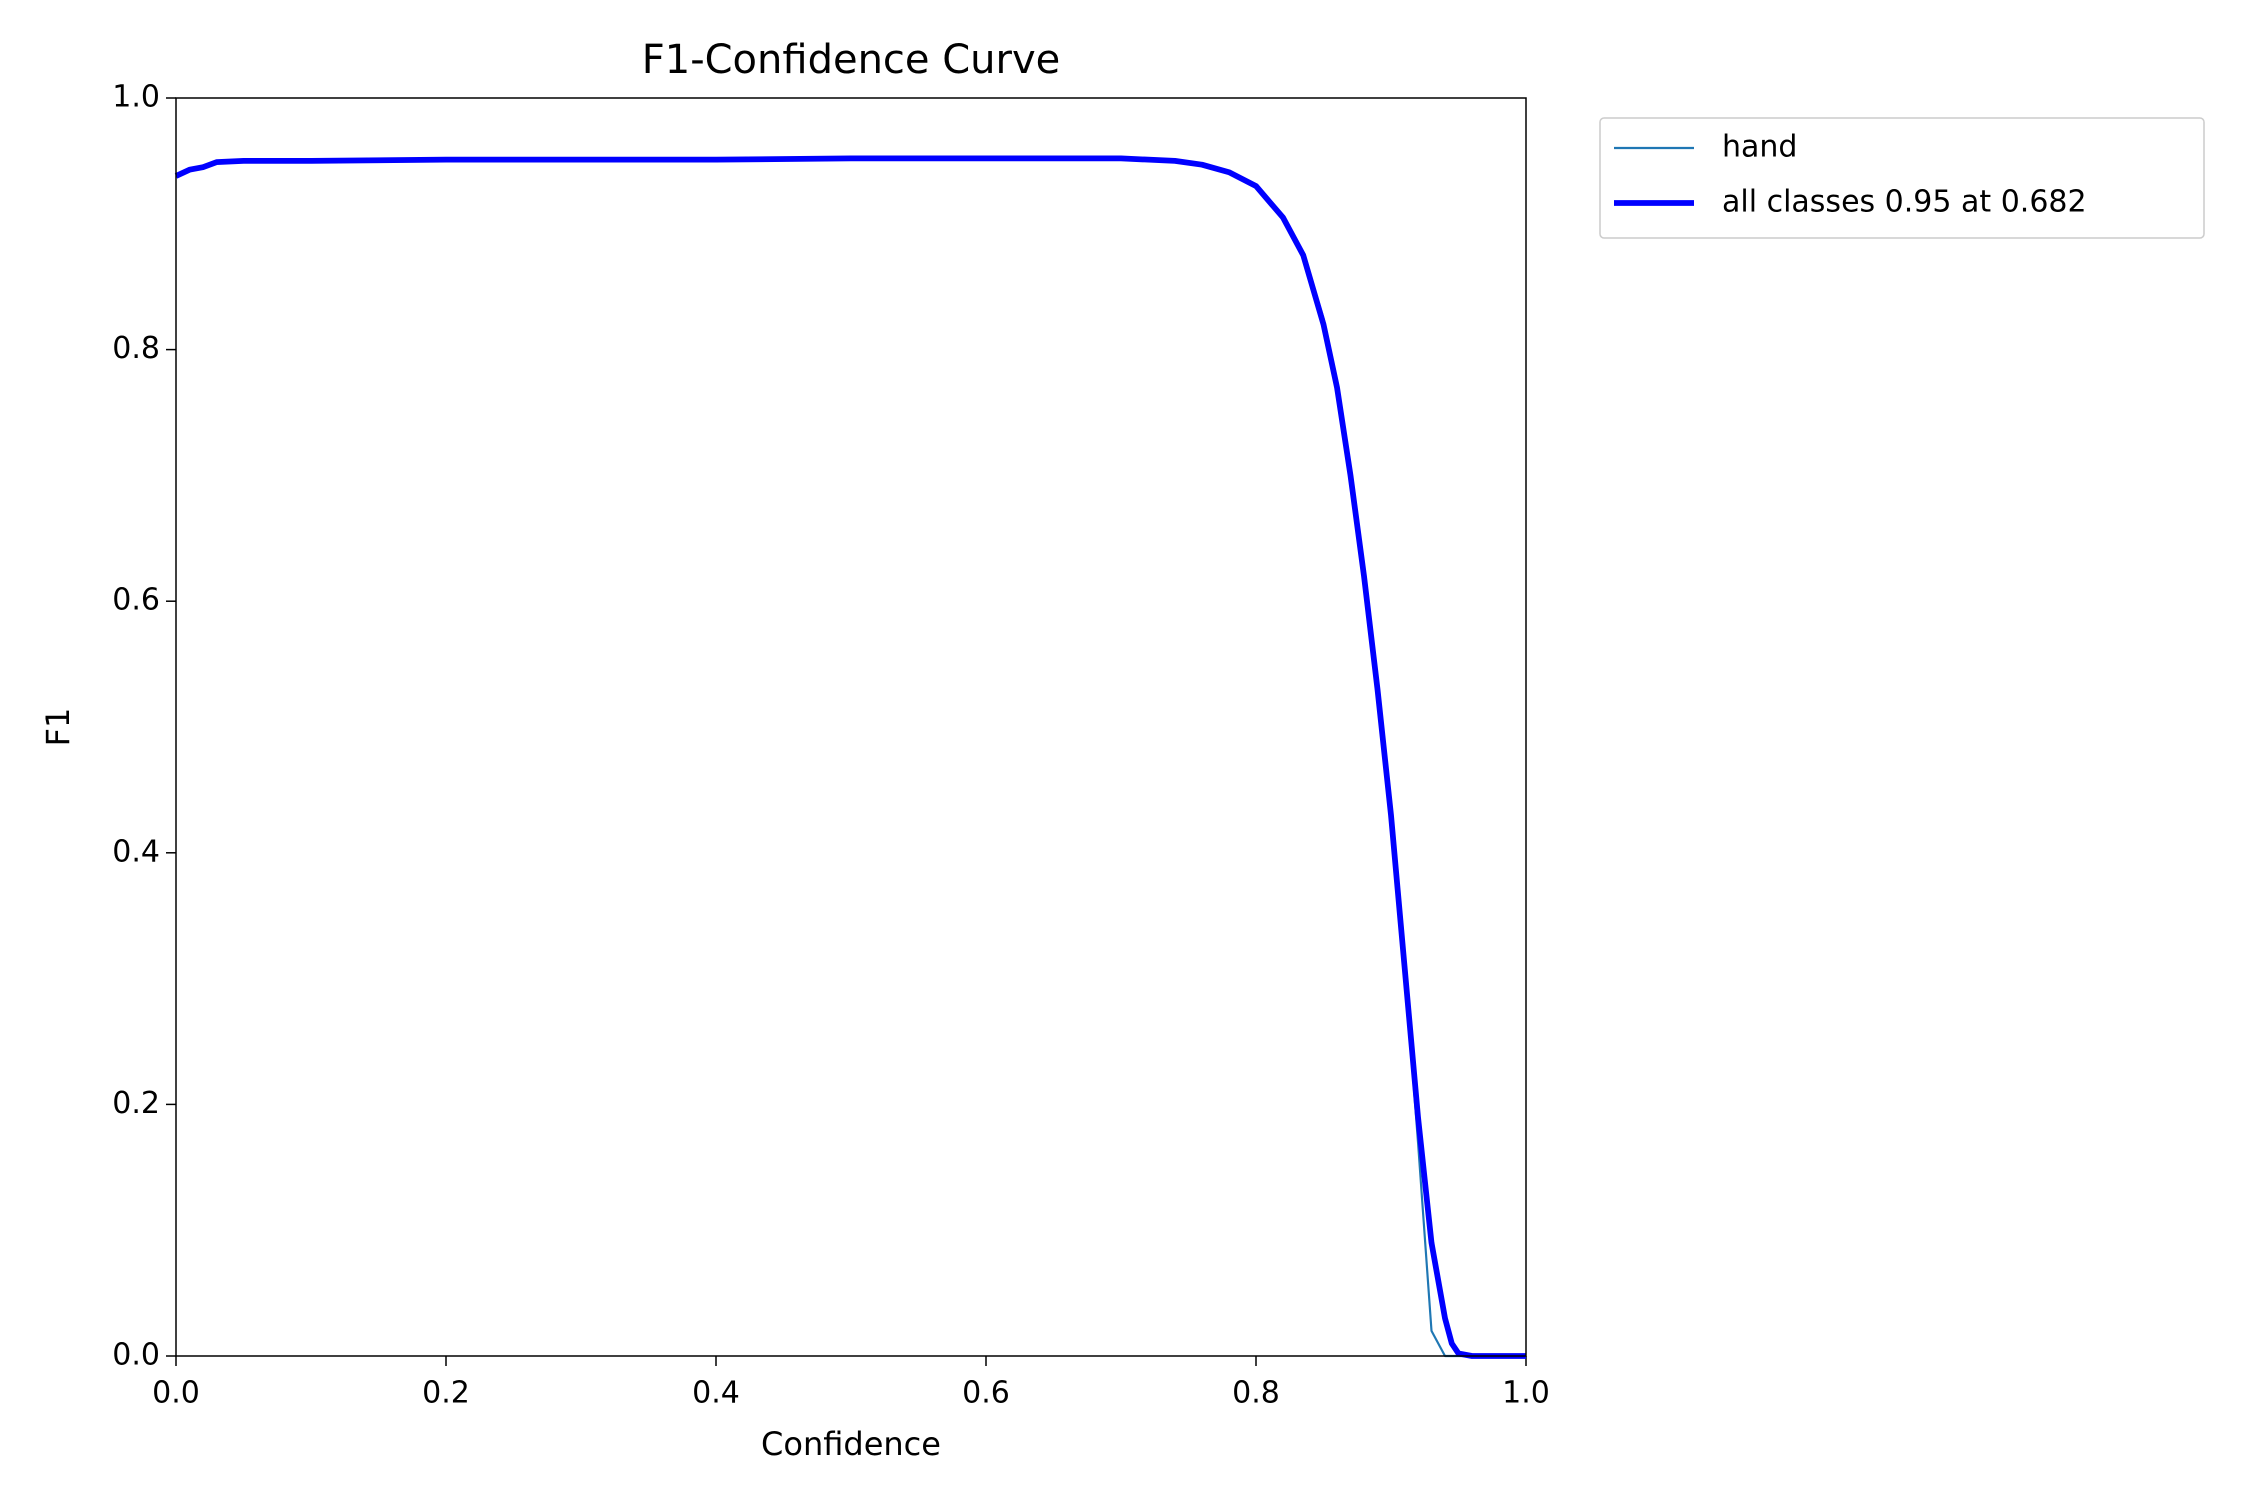 The image size is (2250, 1500). Describe the element at coordinates (58, 727) in the screenshot. I see `y-axis-label: F1` at that location.